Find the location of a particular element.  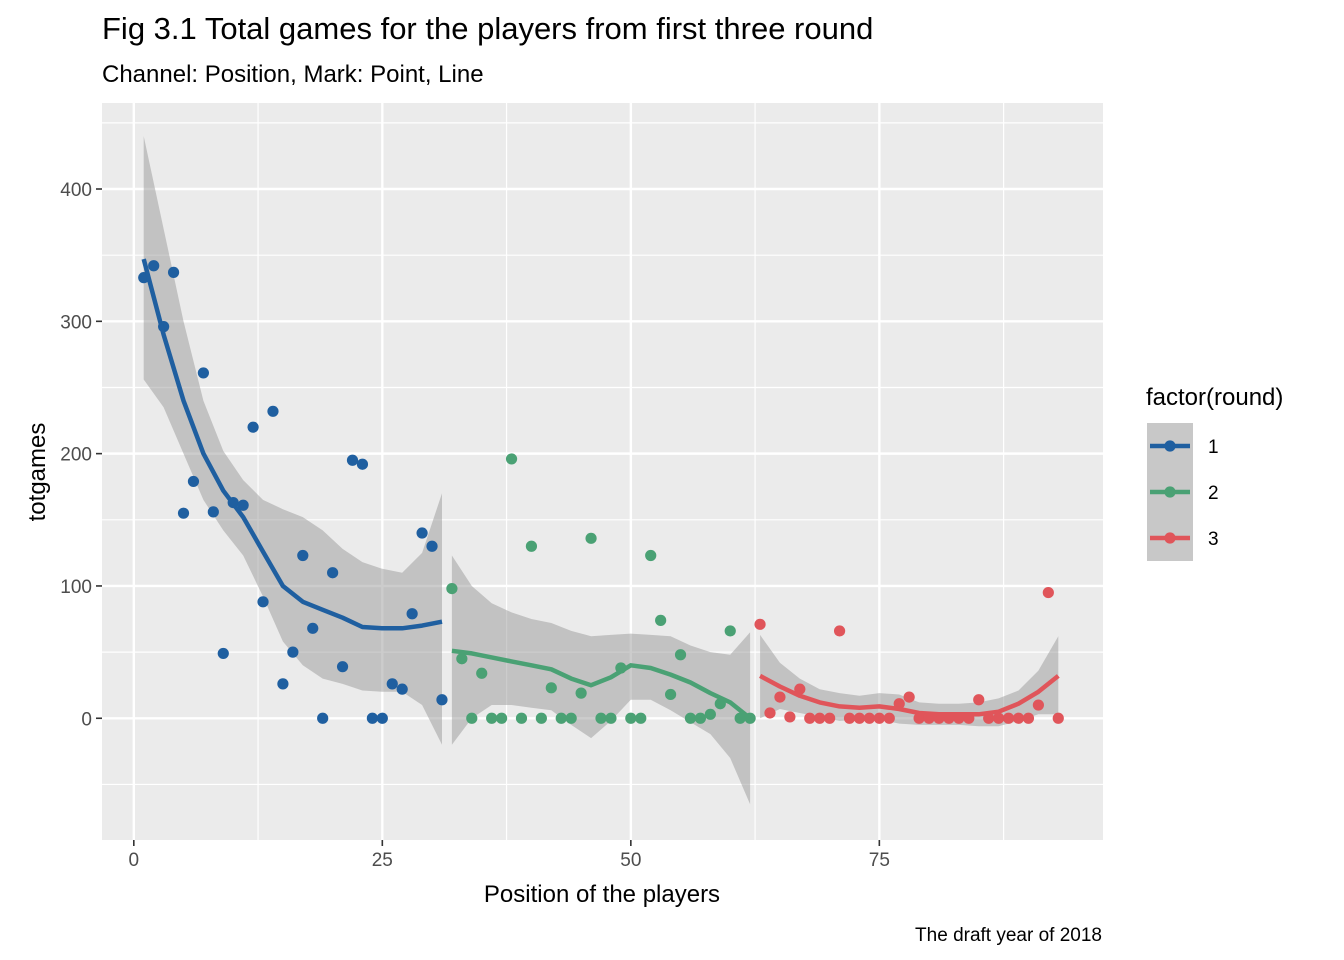

legend-item-label: 2 is located at coordinates (1213, 493).